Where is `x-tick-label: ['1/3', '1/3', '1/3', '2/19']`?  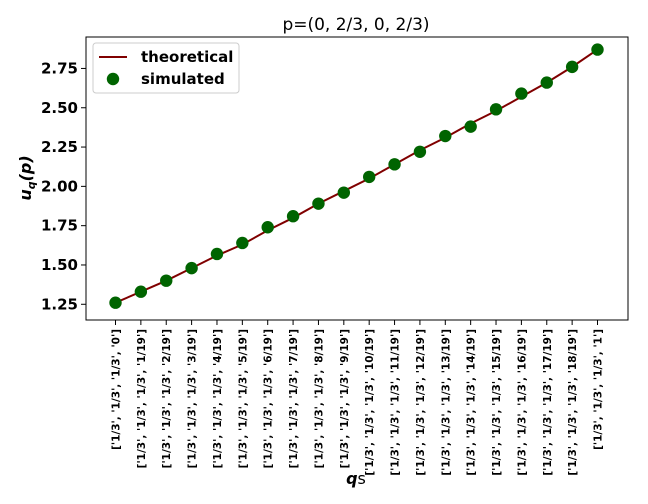
x-tick-label: ['1/3', '1/3', '1/3', '2/19'] is located at coordinates (167, 398).